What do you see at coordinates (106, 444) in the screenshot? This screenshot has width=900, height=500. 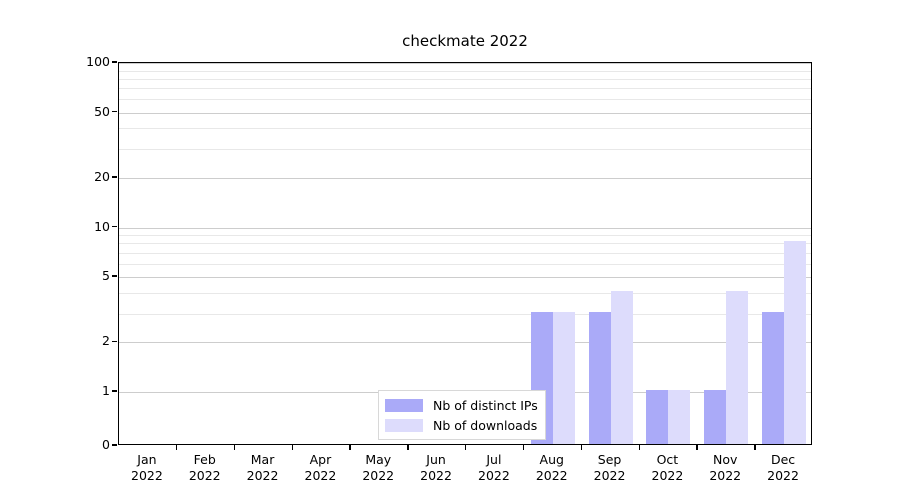 I see `y-tick-label: 0` at bounding box center [106, 444].